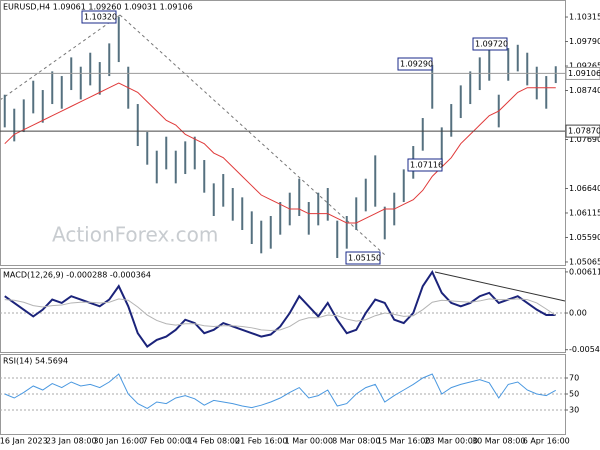 This screenshot has width=600, height=450. What do you see at coordinates (584, 139) in the screenshot?
I see `y-tick-label: 1.07690` at bounding box center [584, 139].